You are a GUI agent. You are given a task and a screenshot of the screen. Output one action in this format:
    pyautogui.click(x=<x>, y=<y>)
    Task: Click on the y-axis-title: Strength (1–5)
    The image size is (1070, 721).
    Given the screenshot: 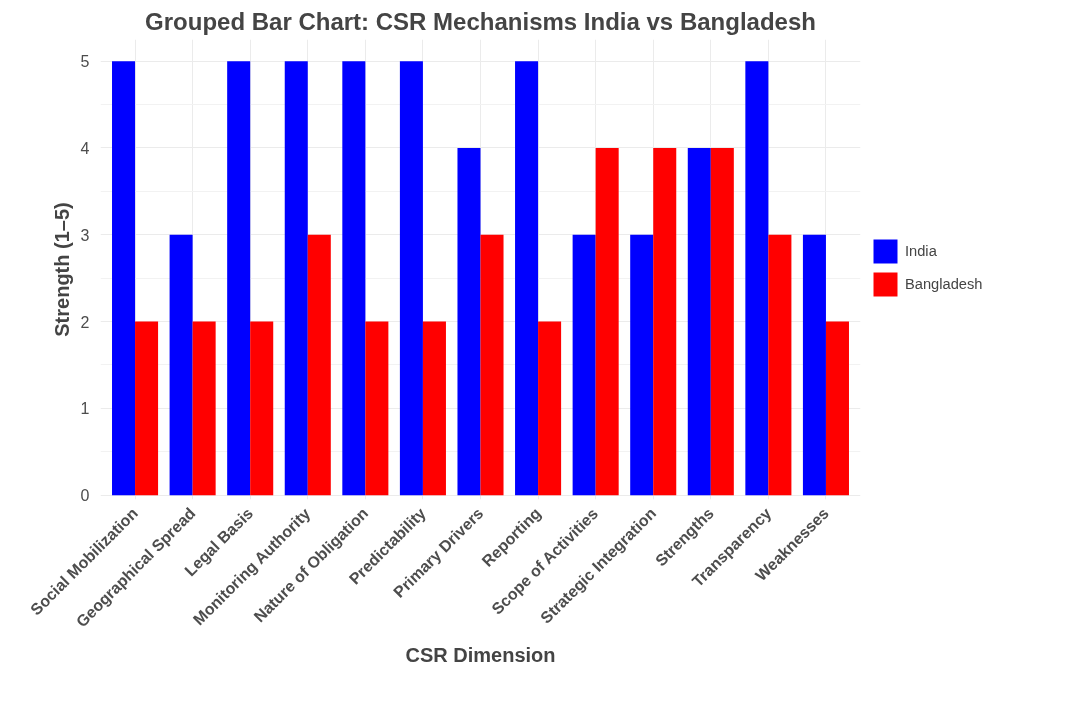 What is the action you would take?
    pyautogui.click(x=61, y=269)
    